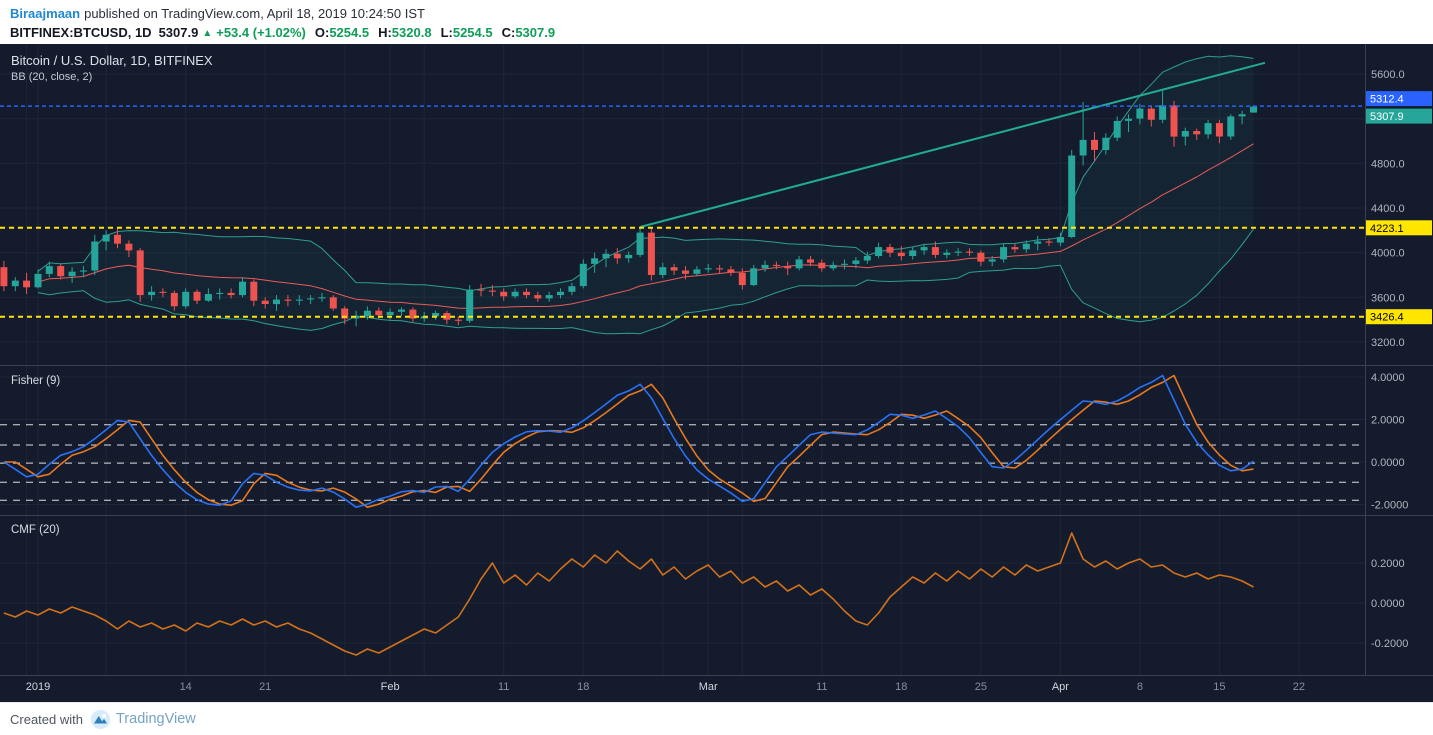 This screenshot has width=1433, height=735. Describe the element at coordinates (1060, 687) in the screenshot. I see `svg-text: Apr` at that location.